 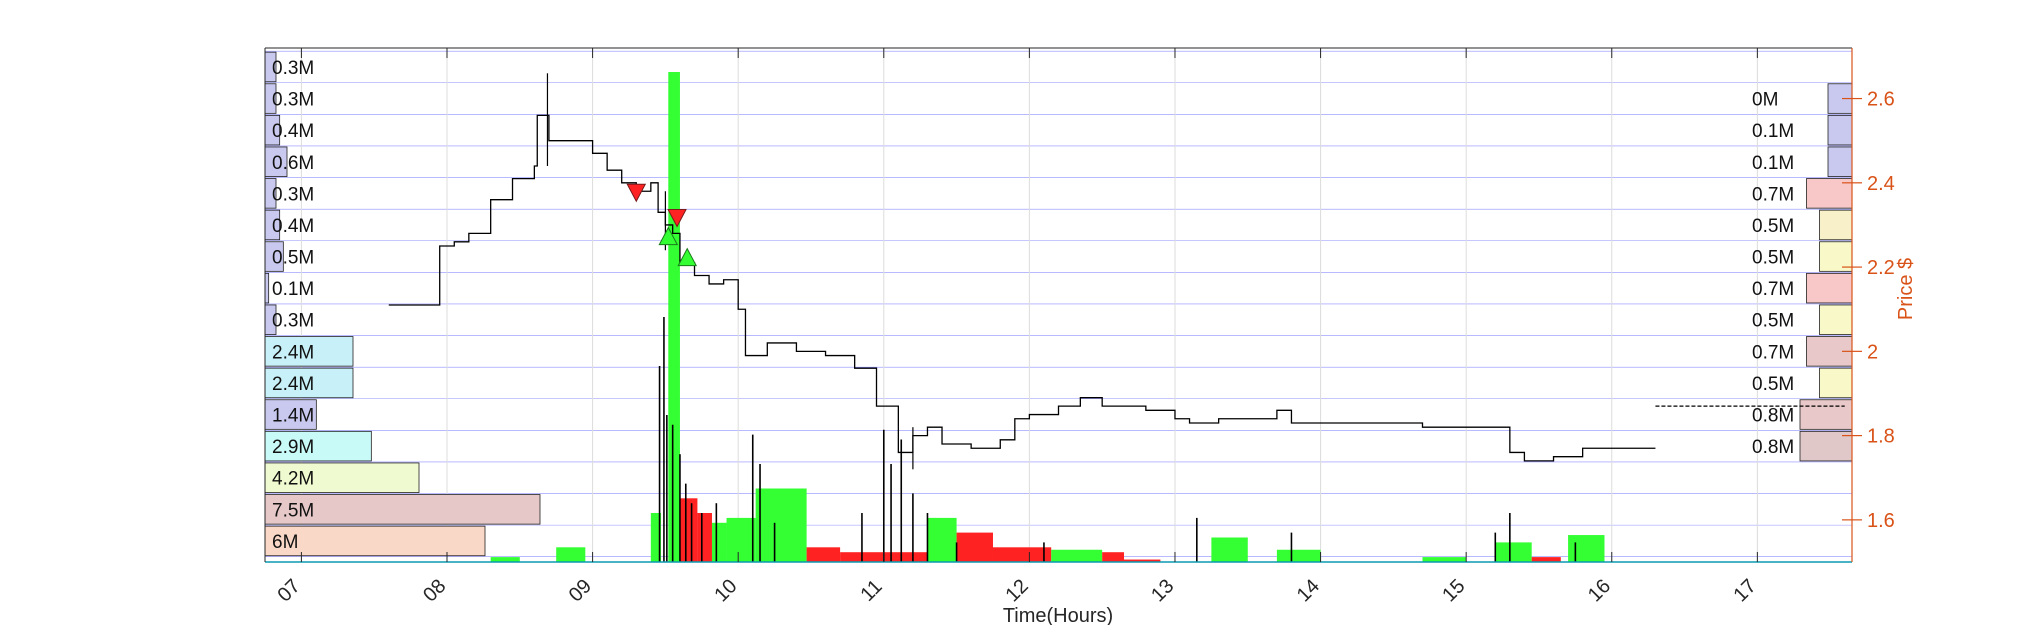 I want to click on x-tick-label: 09, so click(x=580, y=590).